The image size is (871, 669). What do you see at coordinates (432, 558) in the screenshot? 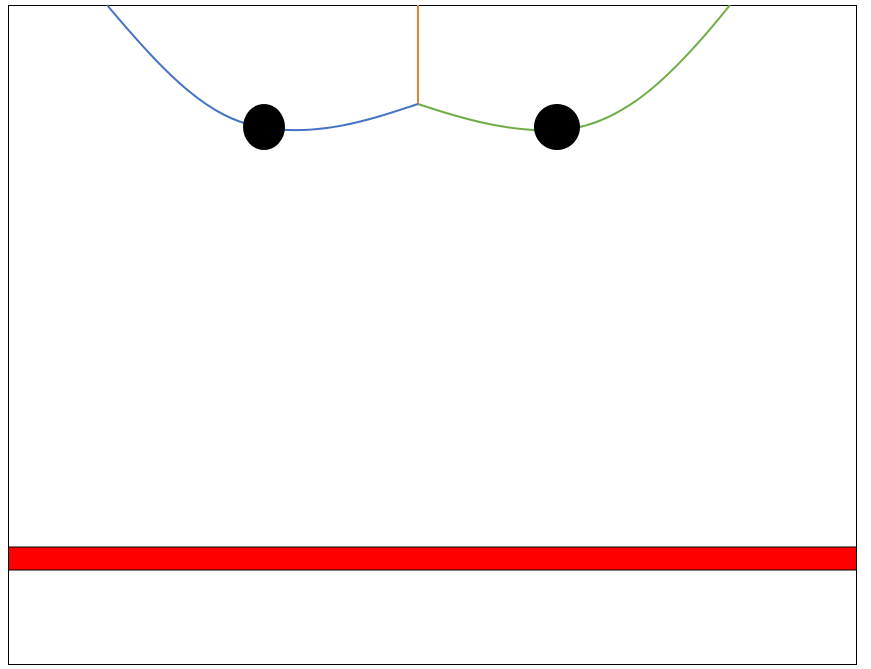
I see `floor-bar` at bounding box center [432, 558].